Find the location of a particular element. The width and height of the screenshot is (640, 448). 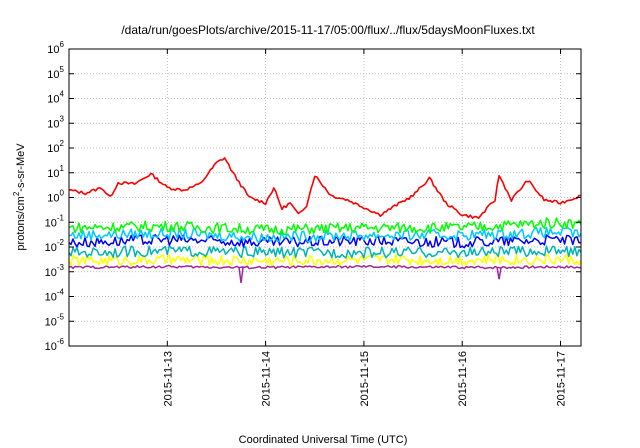

x-tick-label: 2015-11-16 is located at coordinates (463, 378).